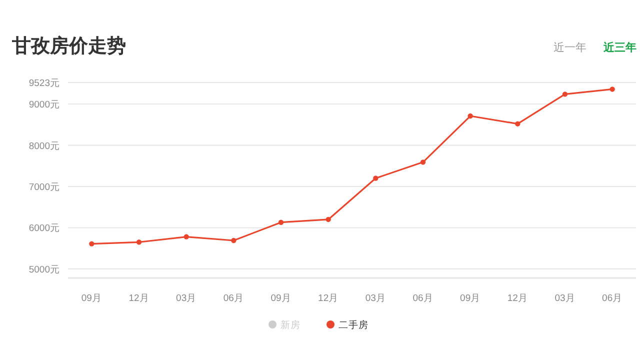  Describe the element at coordinates (353, 325) in the screenshot. I see `legend-label: 二手房` at that location.